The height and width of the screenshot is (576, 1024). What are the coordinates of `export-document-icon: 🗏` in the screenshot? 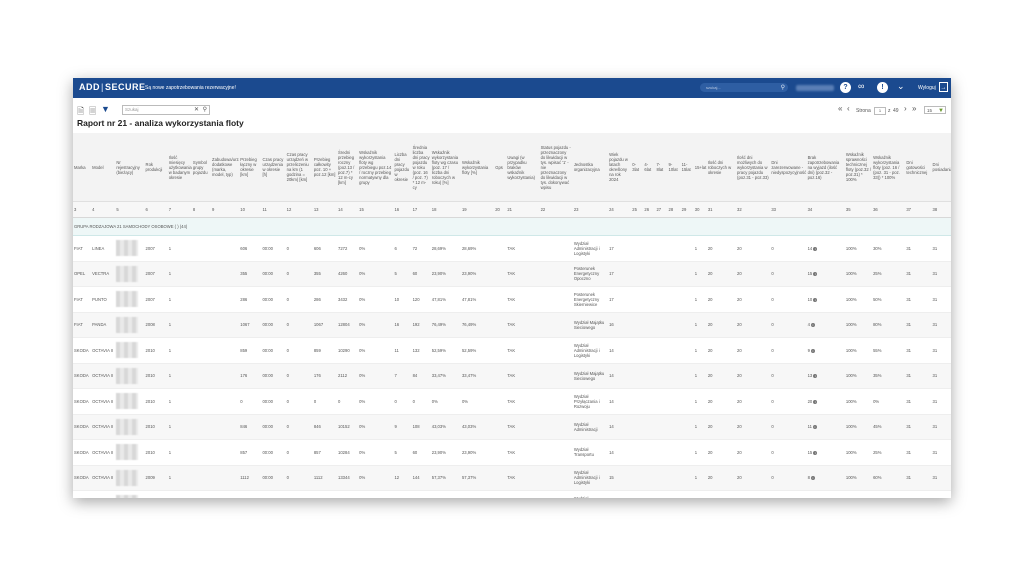 It's located at (93, 111).